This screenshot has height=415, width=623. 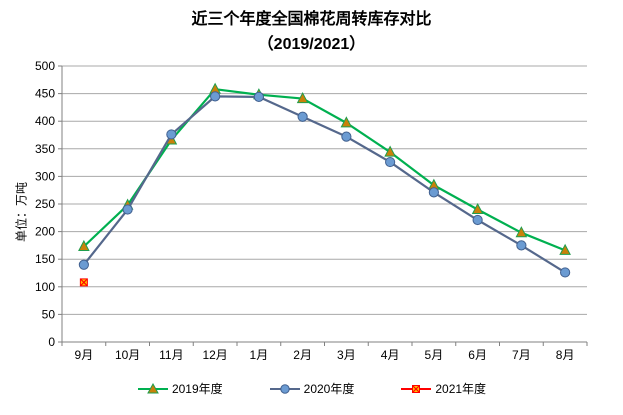 I want to click on legend: 2019年度 2020年度 2021年度, so click(x=311, y=388).